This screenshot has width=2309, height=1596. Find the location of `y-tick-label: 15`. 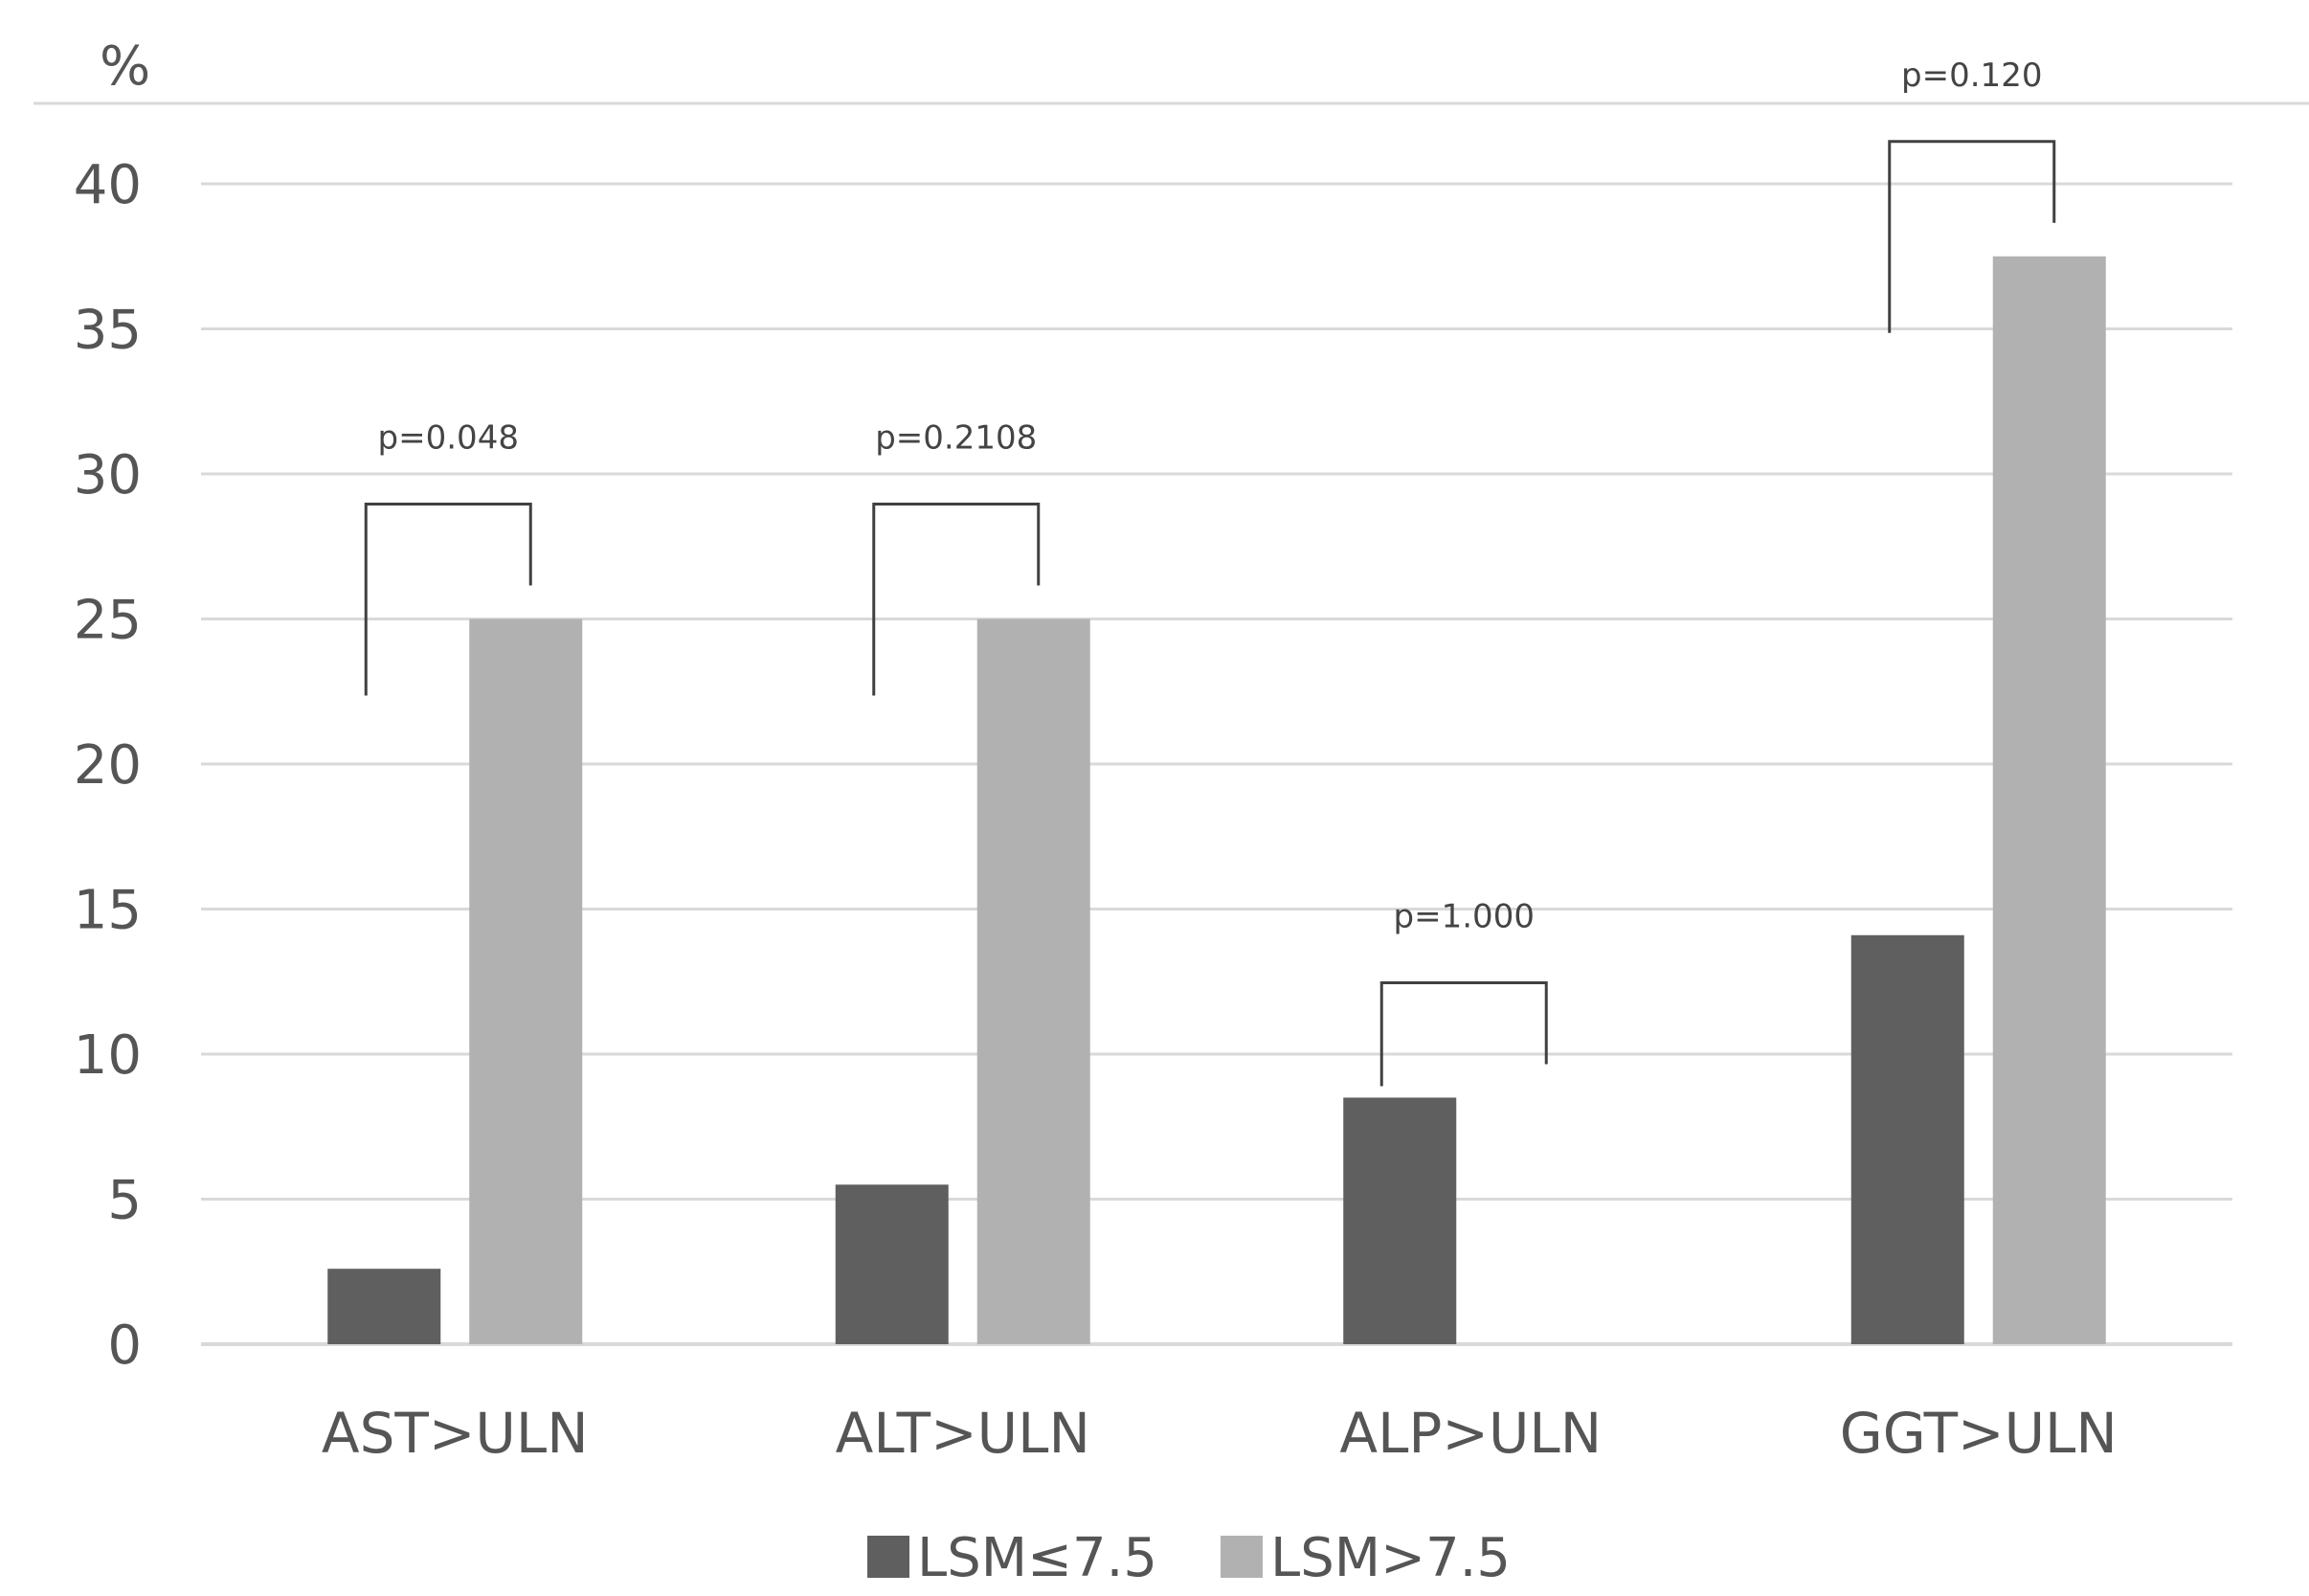

y-tick-label: 15 is located at coordinates (108, 911).